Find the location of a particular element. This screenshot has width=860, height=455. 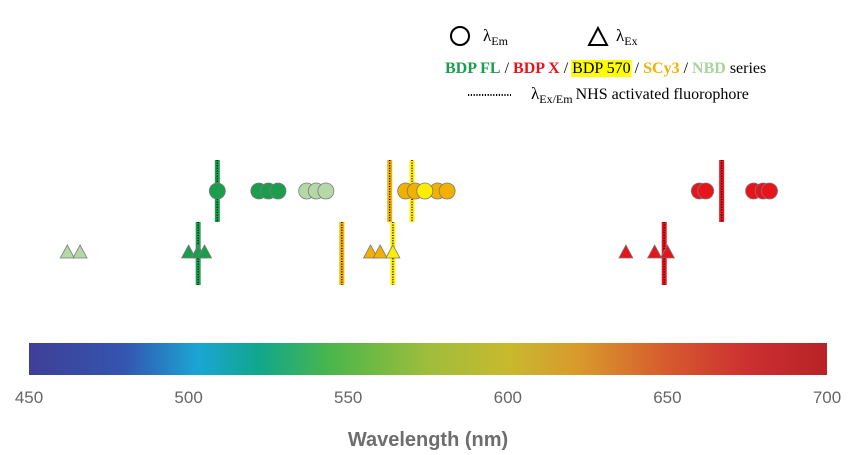

legend-nhs-text: NHS activated fluorophore is located at coordinates (662, 94).